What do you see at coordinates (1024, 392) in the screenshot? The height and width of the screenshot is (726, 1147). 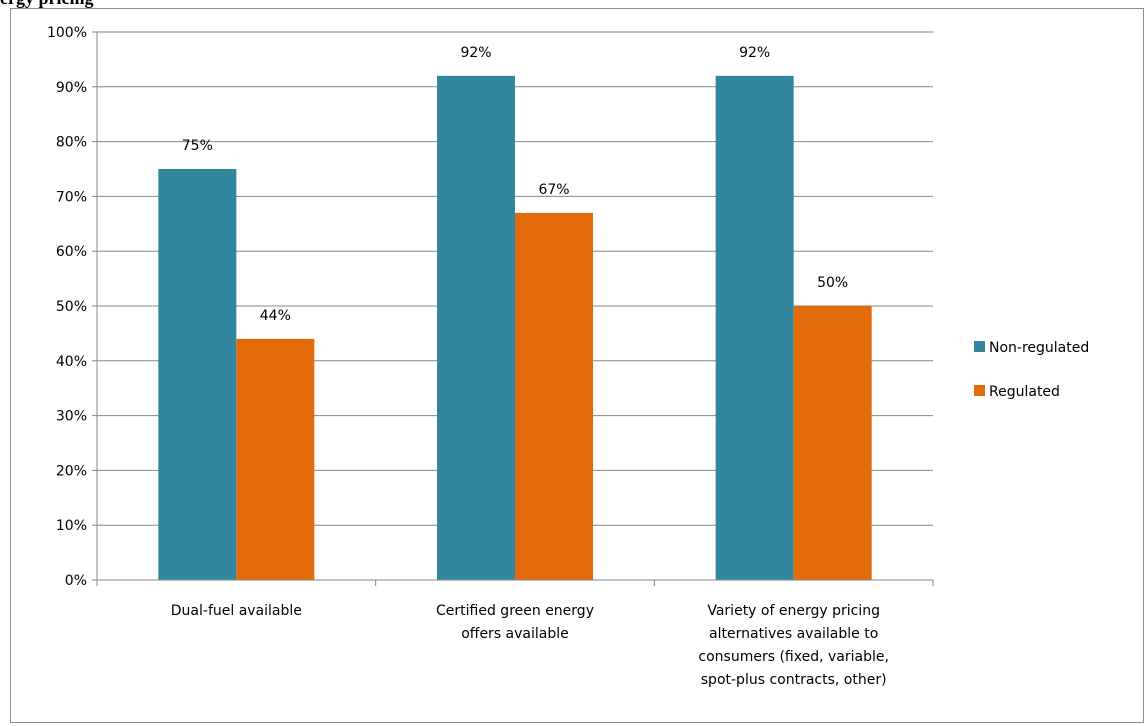 I see `legend-label: Regulated` at bounding box center [1024, 392].